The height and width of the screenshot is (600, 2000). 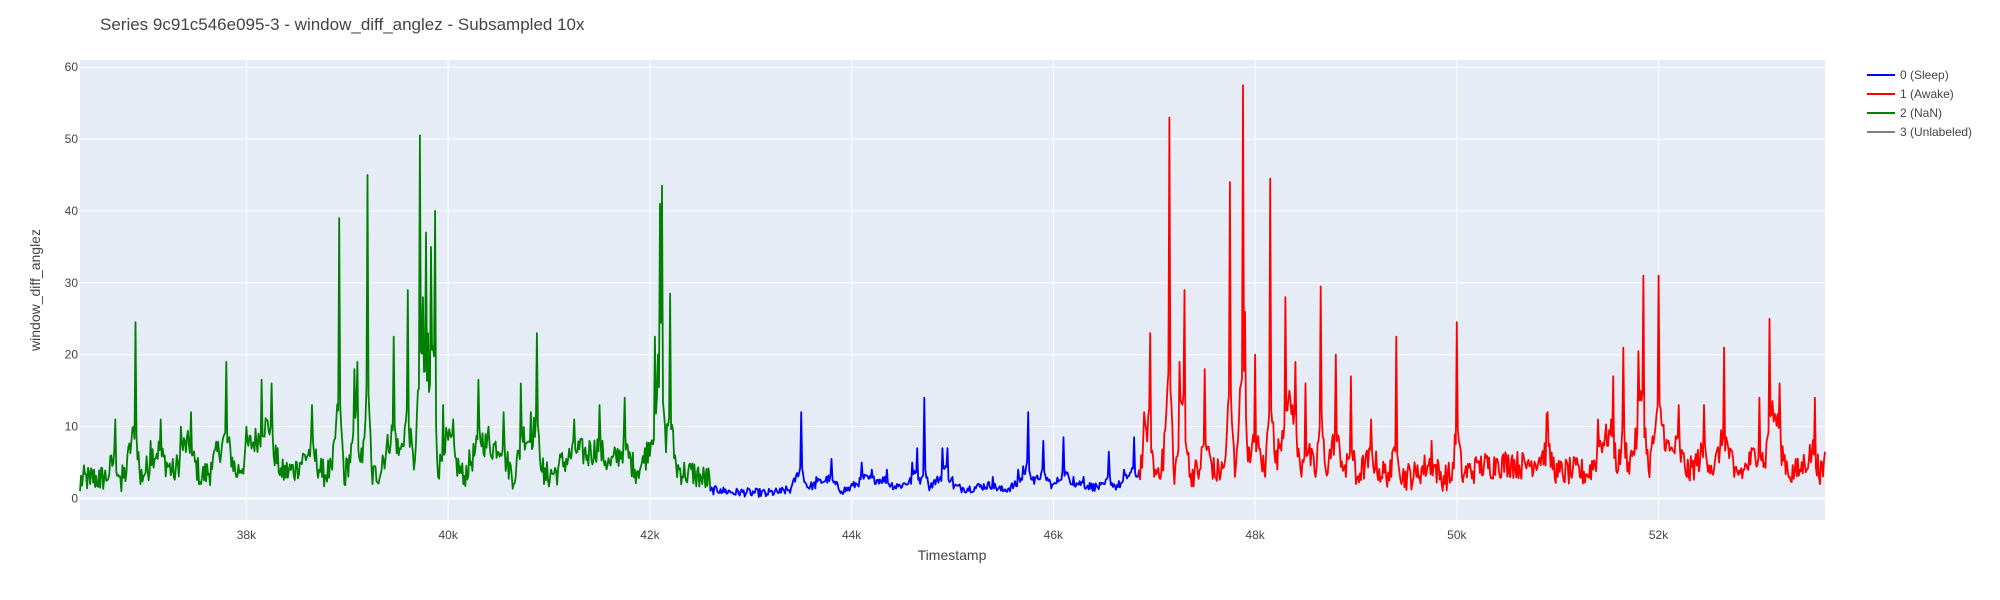 I want to click on legend: 0 (Sleep) 1 (Awake) 2 (NaN) 3 (Unlabeled), so click(x=1919, y=103).